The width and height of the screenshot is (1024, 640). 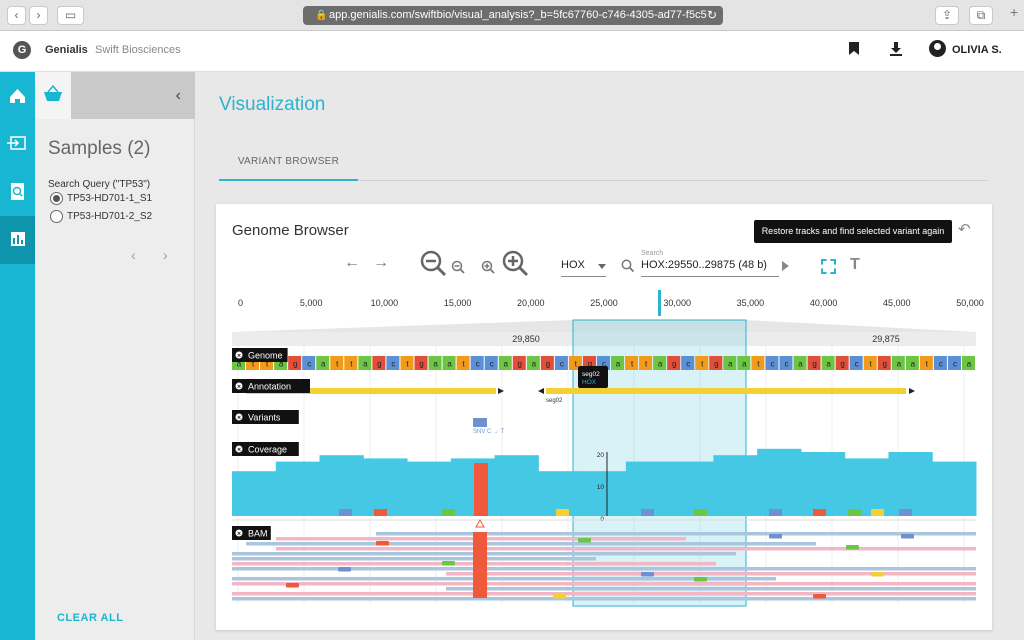 I want to click on pan-left-icon: ←, so click(x=352, y=262).